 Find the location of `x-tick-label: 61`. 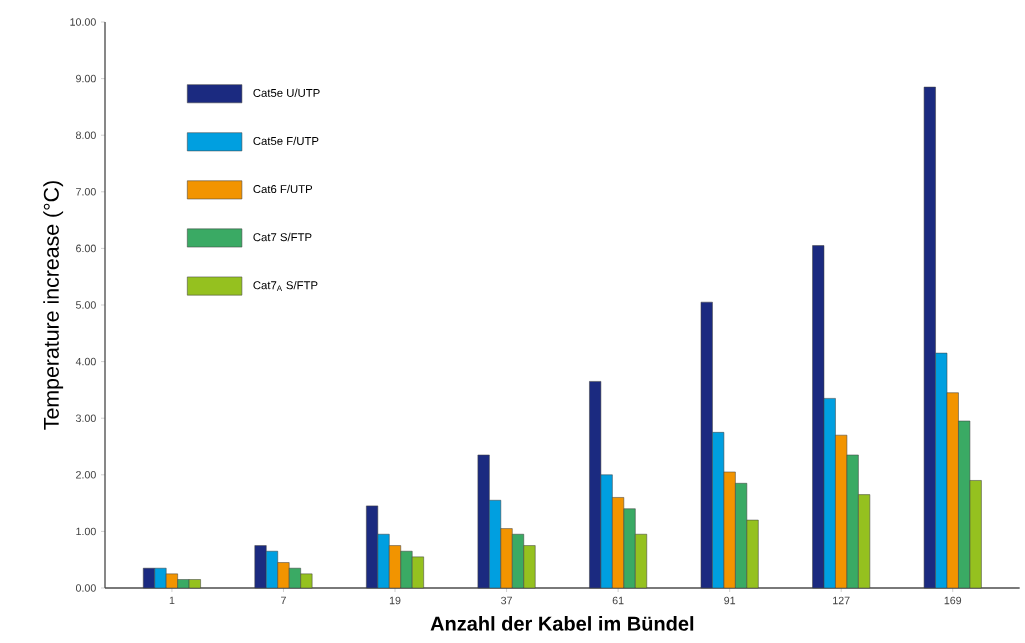

x-tick-label: 61 is located at coordinates (618, 600).